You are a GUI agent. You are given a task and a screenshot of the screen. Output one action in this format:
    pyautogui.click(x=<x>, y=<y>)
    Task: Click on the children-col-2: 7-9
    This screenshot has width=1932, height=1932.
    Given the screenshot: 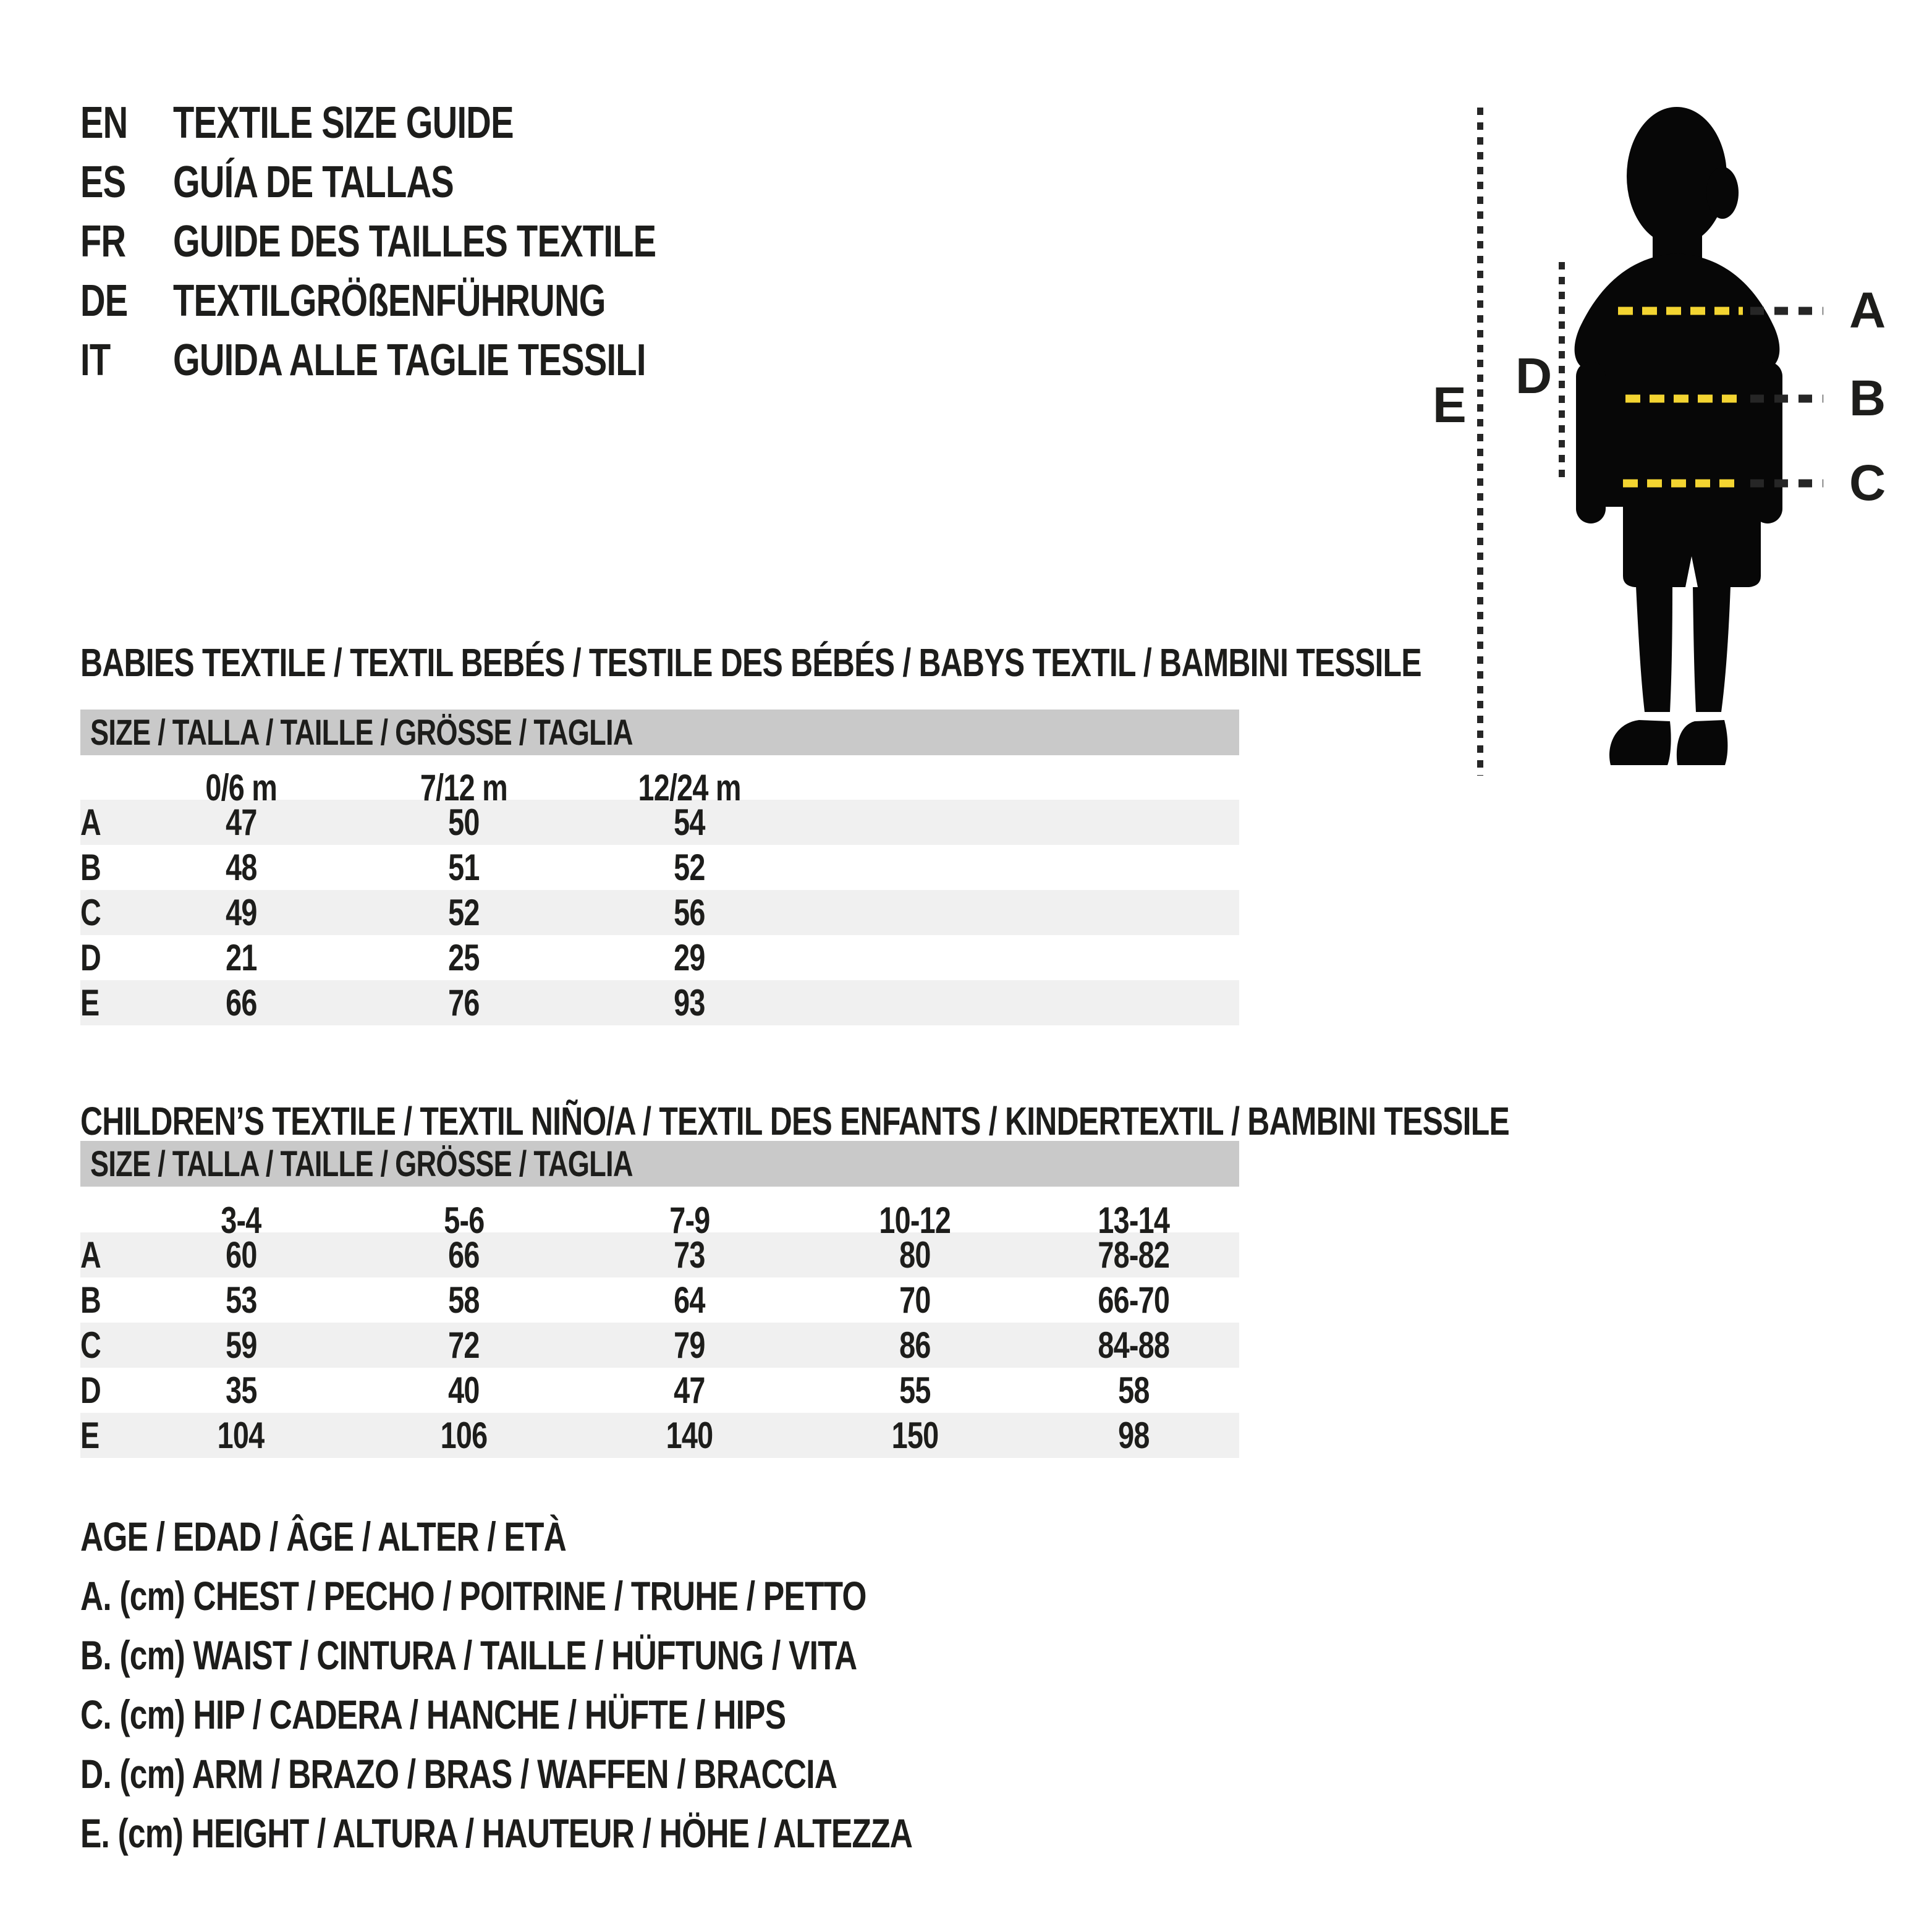 What is the action you would take?
    pyautogui.click(x=689, y=1220)
    